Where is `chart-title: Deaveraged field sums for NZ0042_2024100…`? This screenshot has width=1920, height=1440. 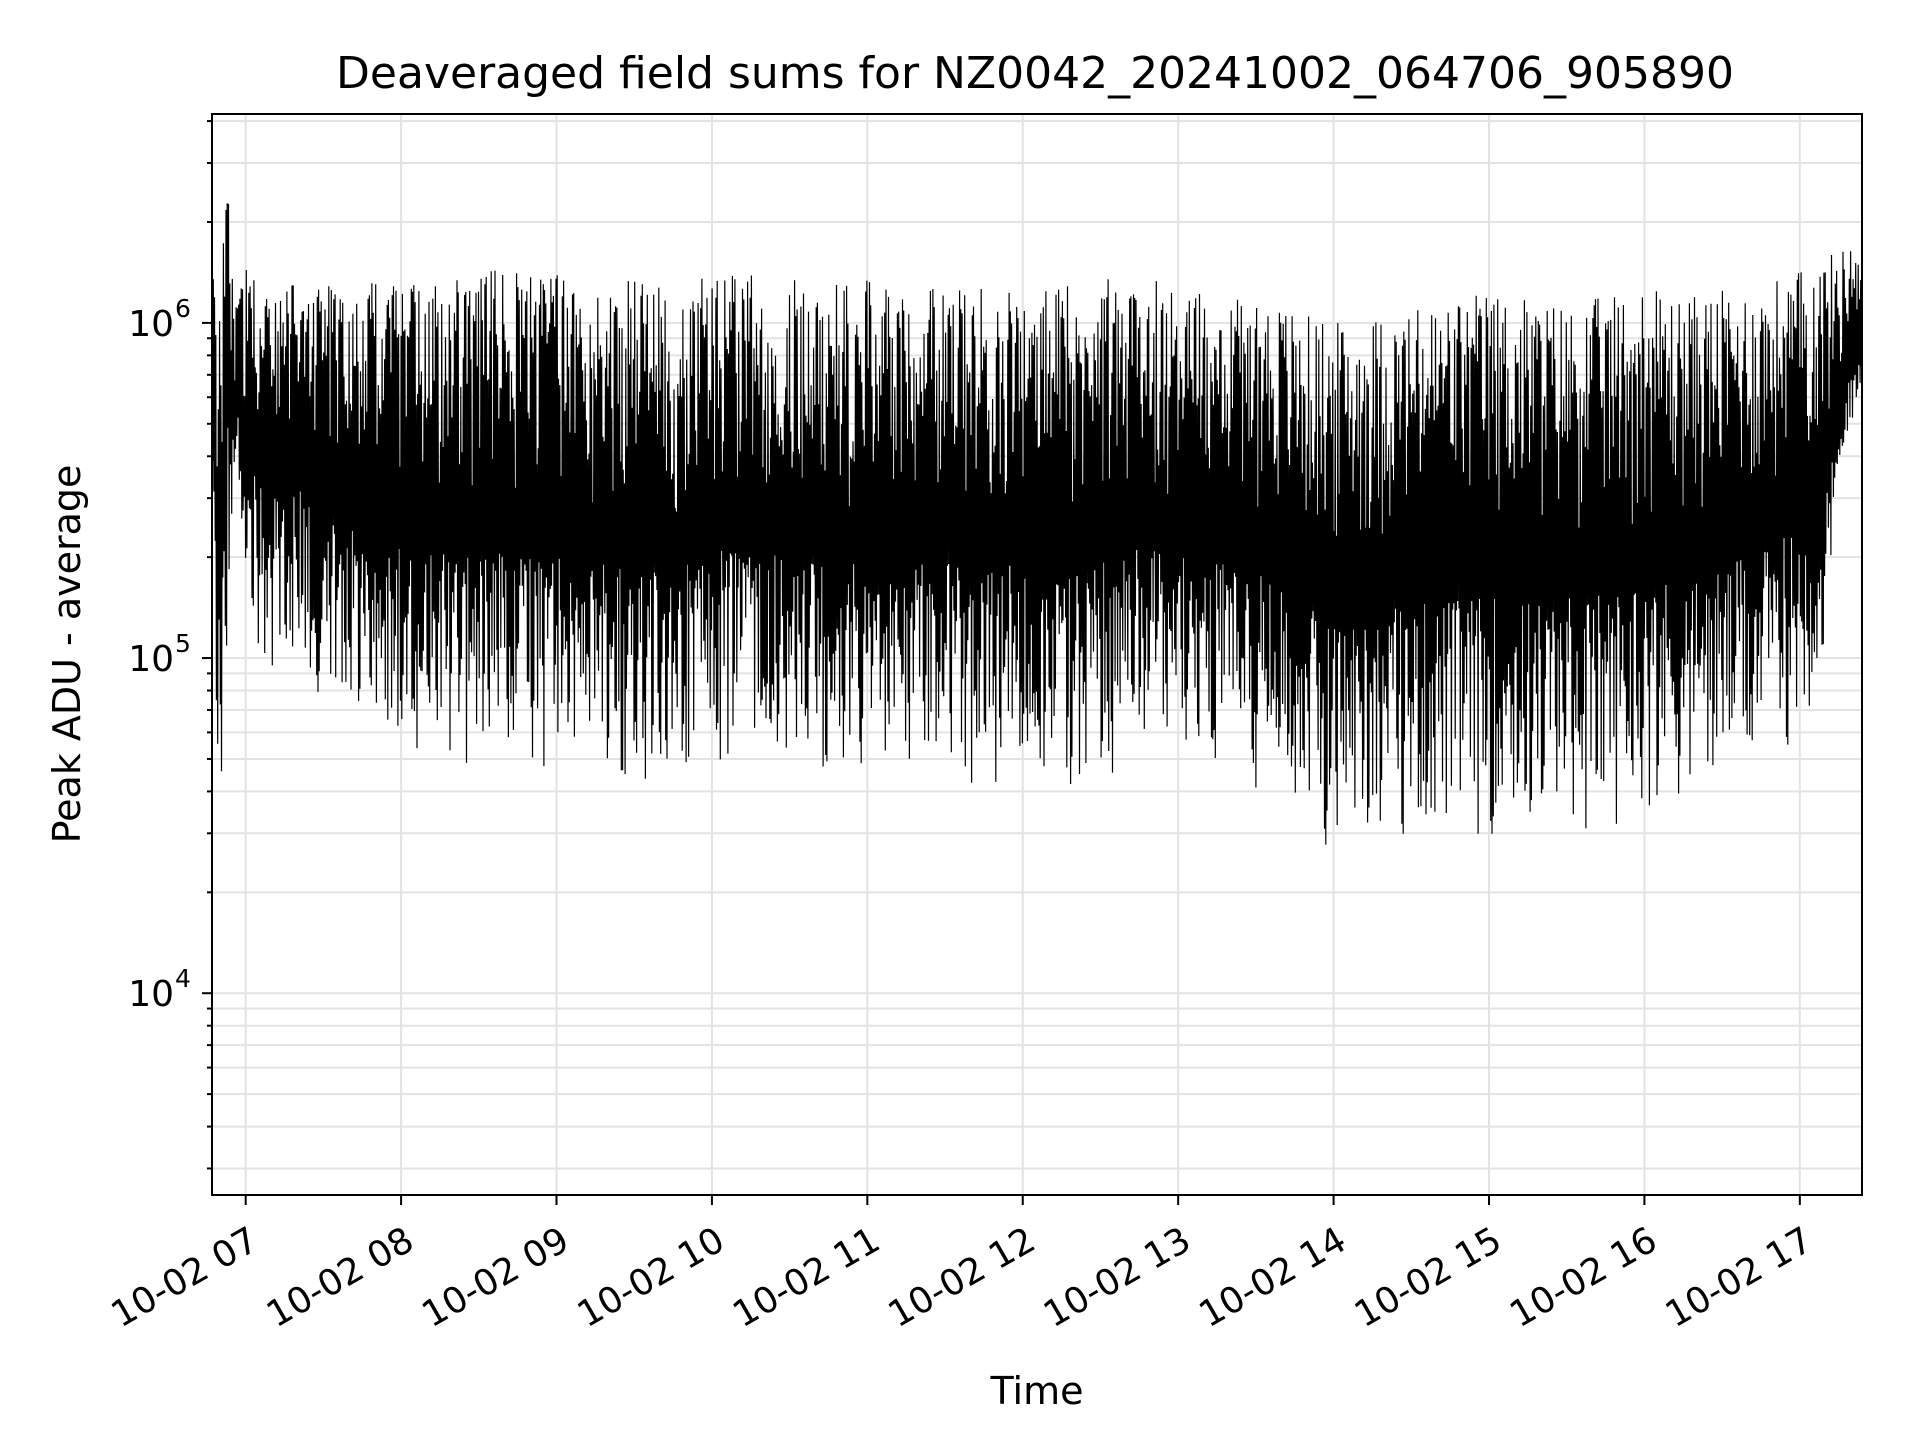 chart-title: Deaveraged field sums for NZ0042_2024100… is located at coordinates (1035, 73).